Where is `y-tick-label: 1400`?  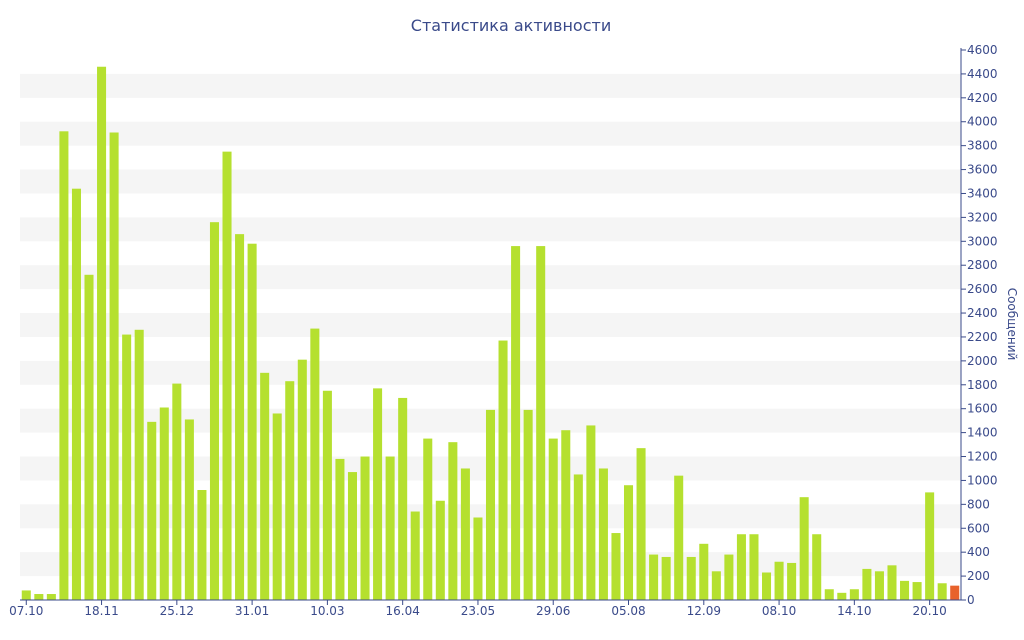
y-tick-label: 1400 is located at coordinates (982, 433).